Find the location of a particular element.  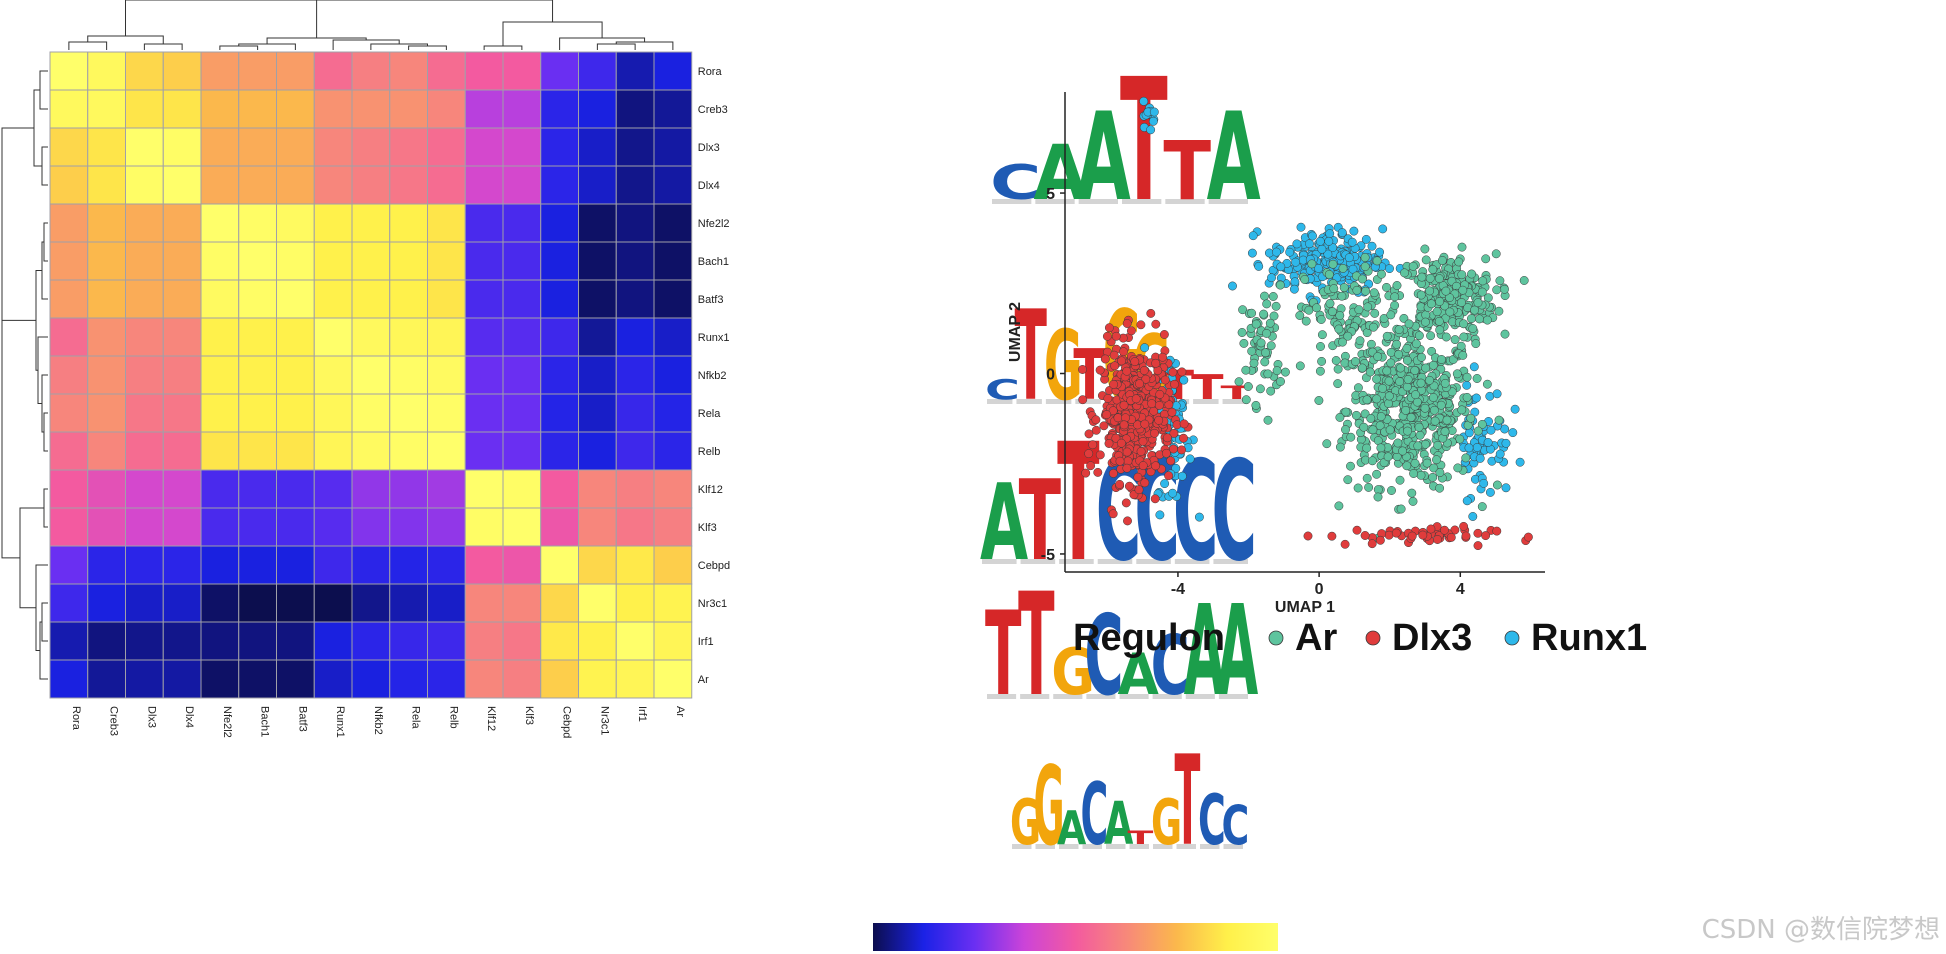

heatmap-row-label: Creb3 is located at coordinates (713, 110).